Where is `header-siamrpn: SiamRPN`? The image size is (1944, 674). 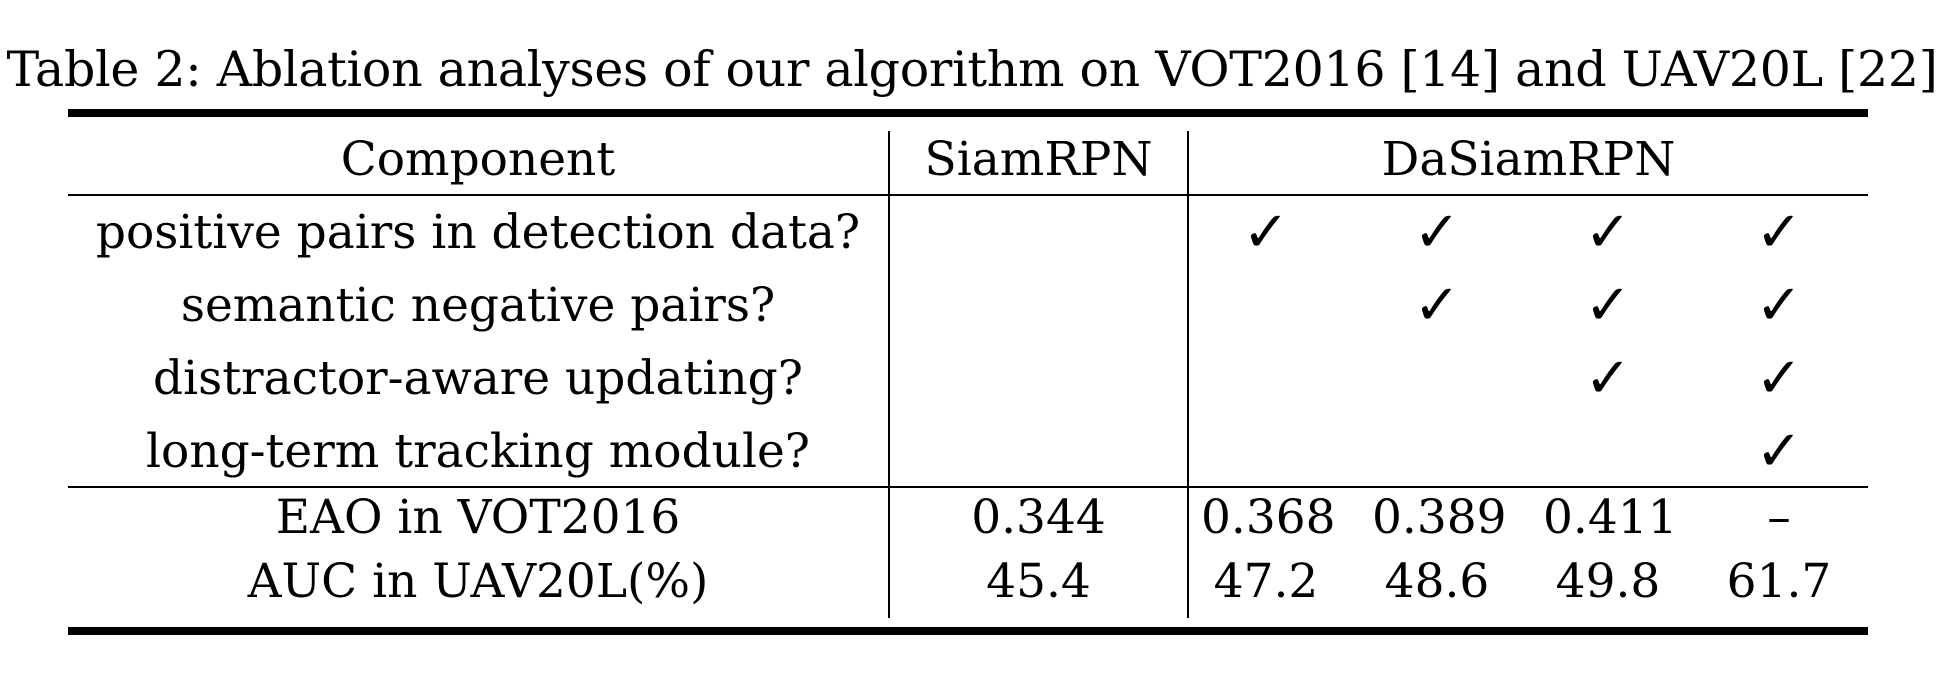 header-siamrpn: SiamRPN is located at coordinates (1038, 159).